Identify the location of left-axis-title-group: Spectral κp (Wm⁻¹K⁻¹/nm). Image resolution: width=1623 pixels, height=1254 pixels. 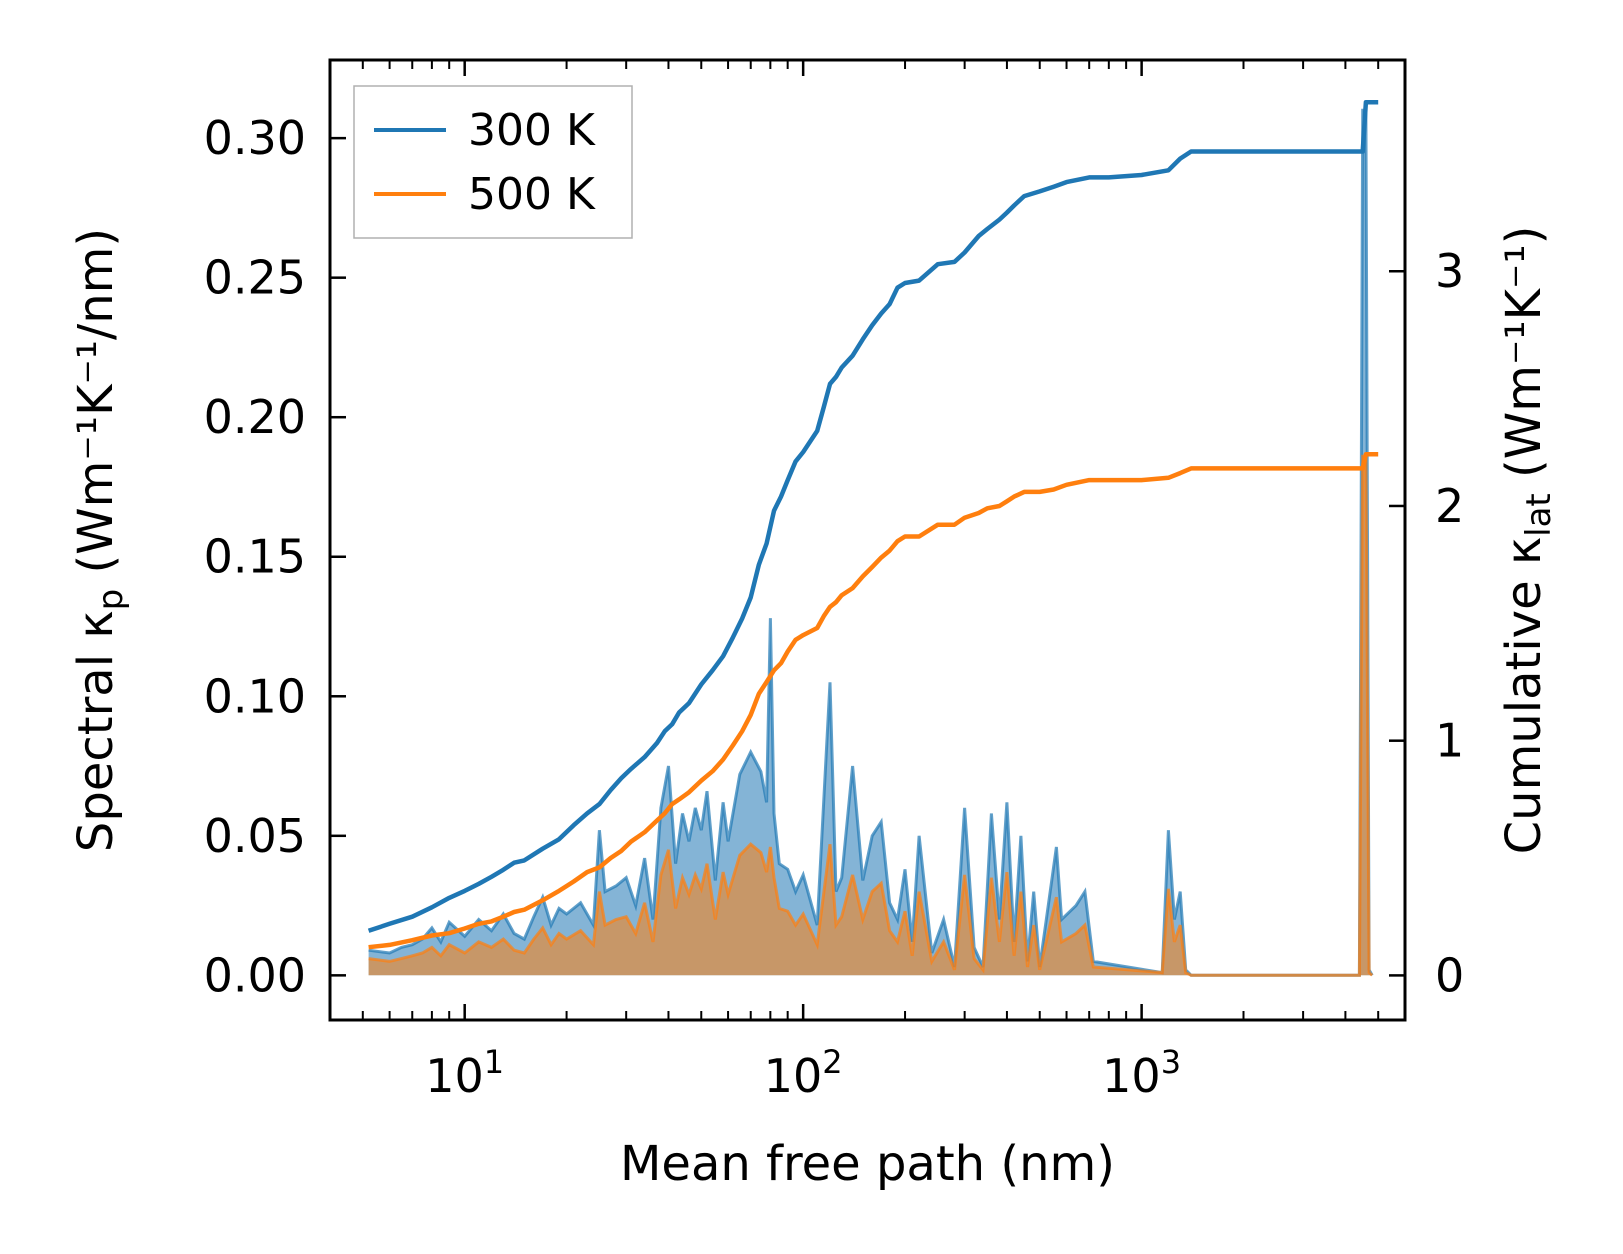
(99, 540).